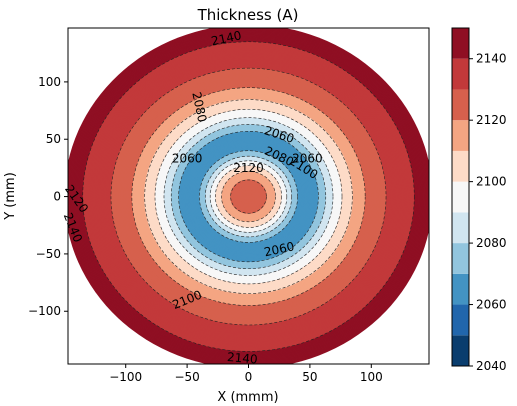  I want to click on chart-title: Thickness (A), so click(248, 15).